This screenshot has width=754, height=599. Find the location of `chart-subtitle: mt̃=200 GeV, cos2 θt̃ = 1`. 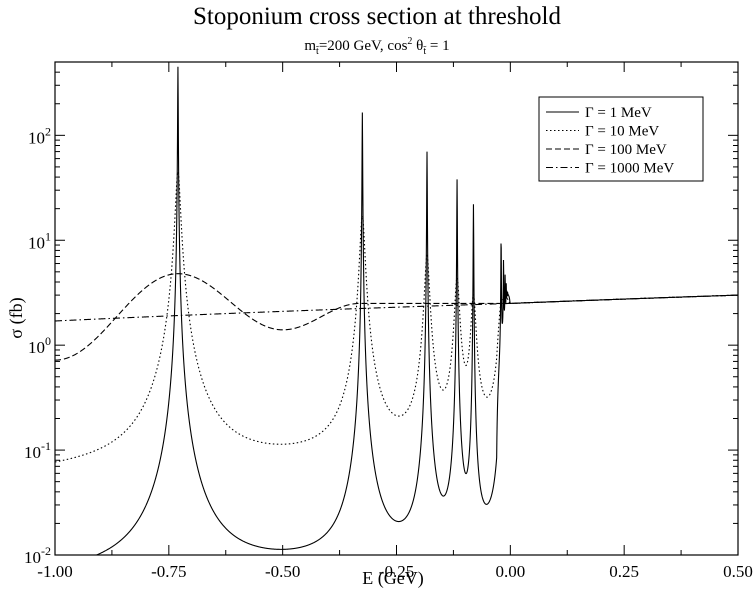

chart-subtitle: mt̃=200 GeV, cos2 θt̃ = 1 is located at coordinates (377, 47).